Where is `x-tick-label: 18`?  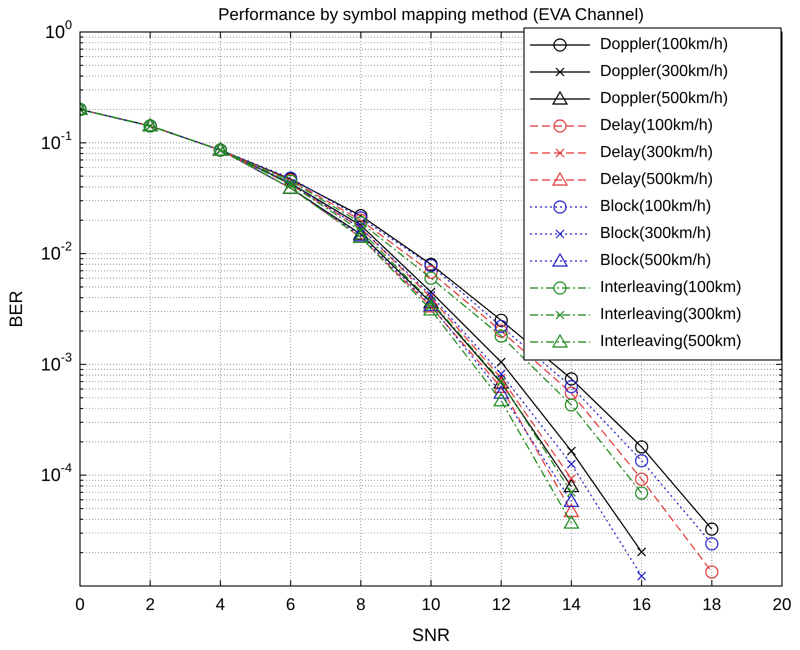
x-tick-label: 18 is located at coordinates (712, 604).